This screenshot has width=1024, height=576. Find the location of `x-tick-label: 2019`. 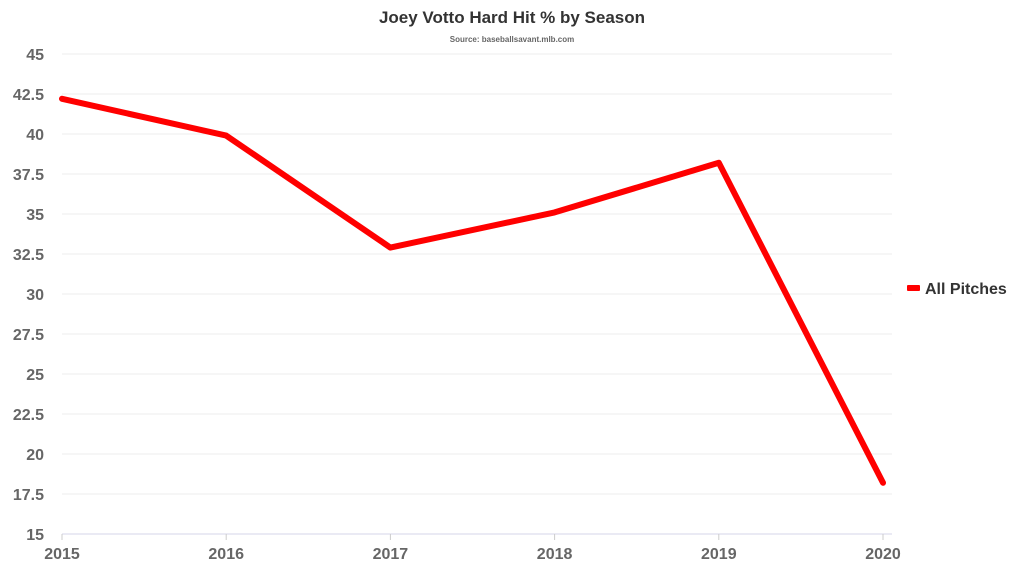

x-tick-label: 2019 is located at coordinates (719, 554).